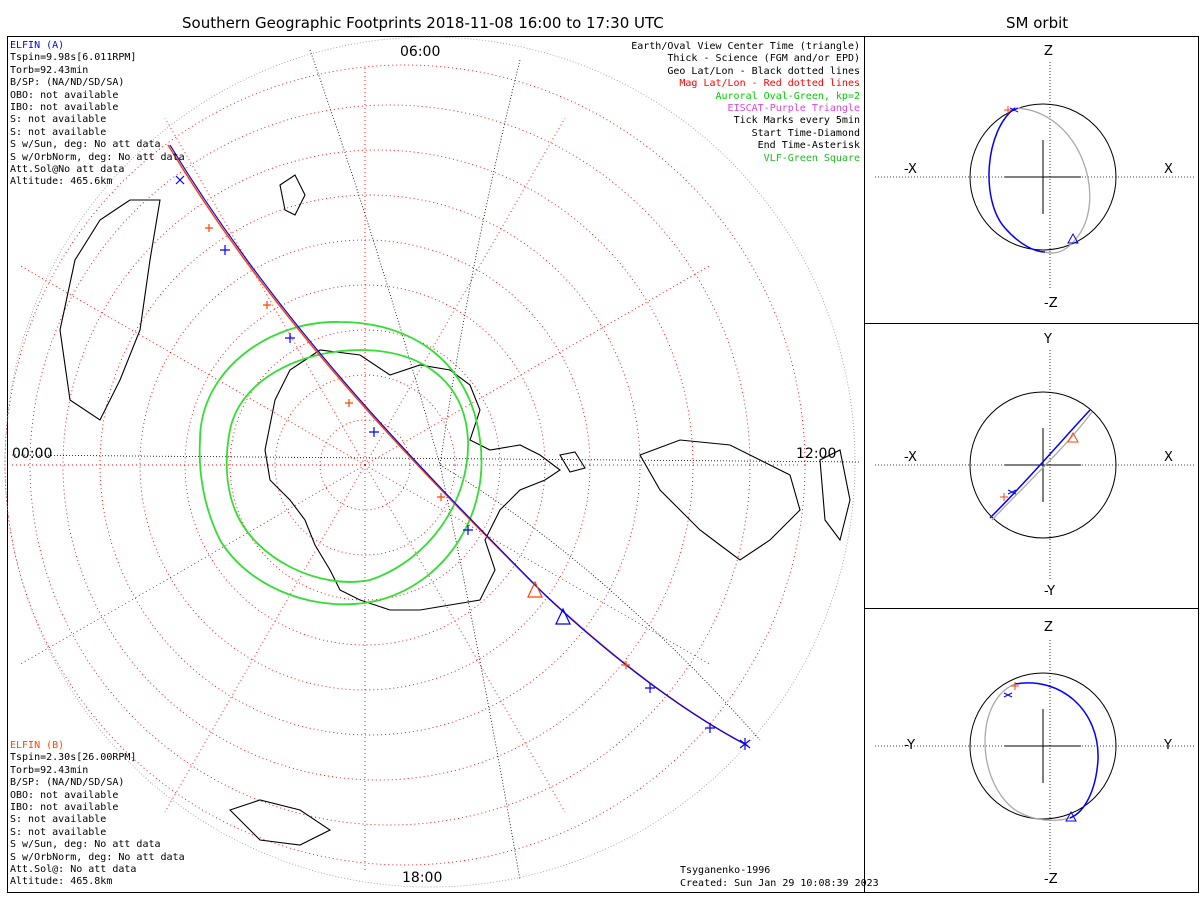 This screenshot has width=1200, height=900. What do you see at coordinates (64, 107) in the screenshot?
I see `elfin-a-line: IBO: not available` at bounding box center [64, 107].